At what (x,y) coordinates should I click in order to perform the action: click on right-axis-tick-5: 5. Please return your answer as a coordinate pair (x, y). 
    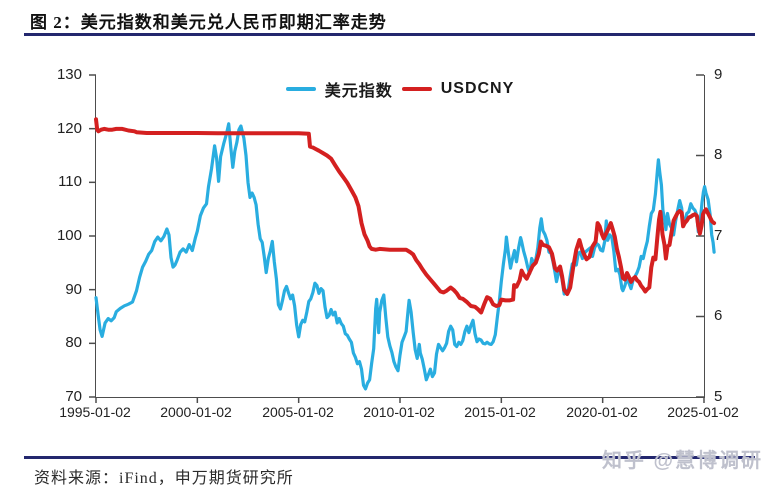
    Looking at the image, I should click on (718, 396).